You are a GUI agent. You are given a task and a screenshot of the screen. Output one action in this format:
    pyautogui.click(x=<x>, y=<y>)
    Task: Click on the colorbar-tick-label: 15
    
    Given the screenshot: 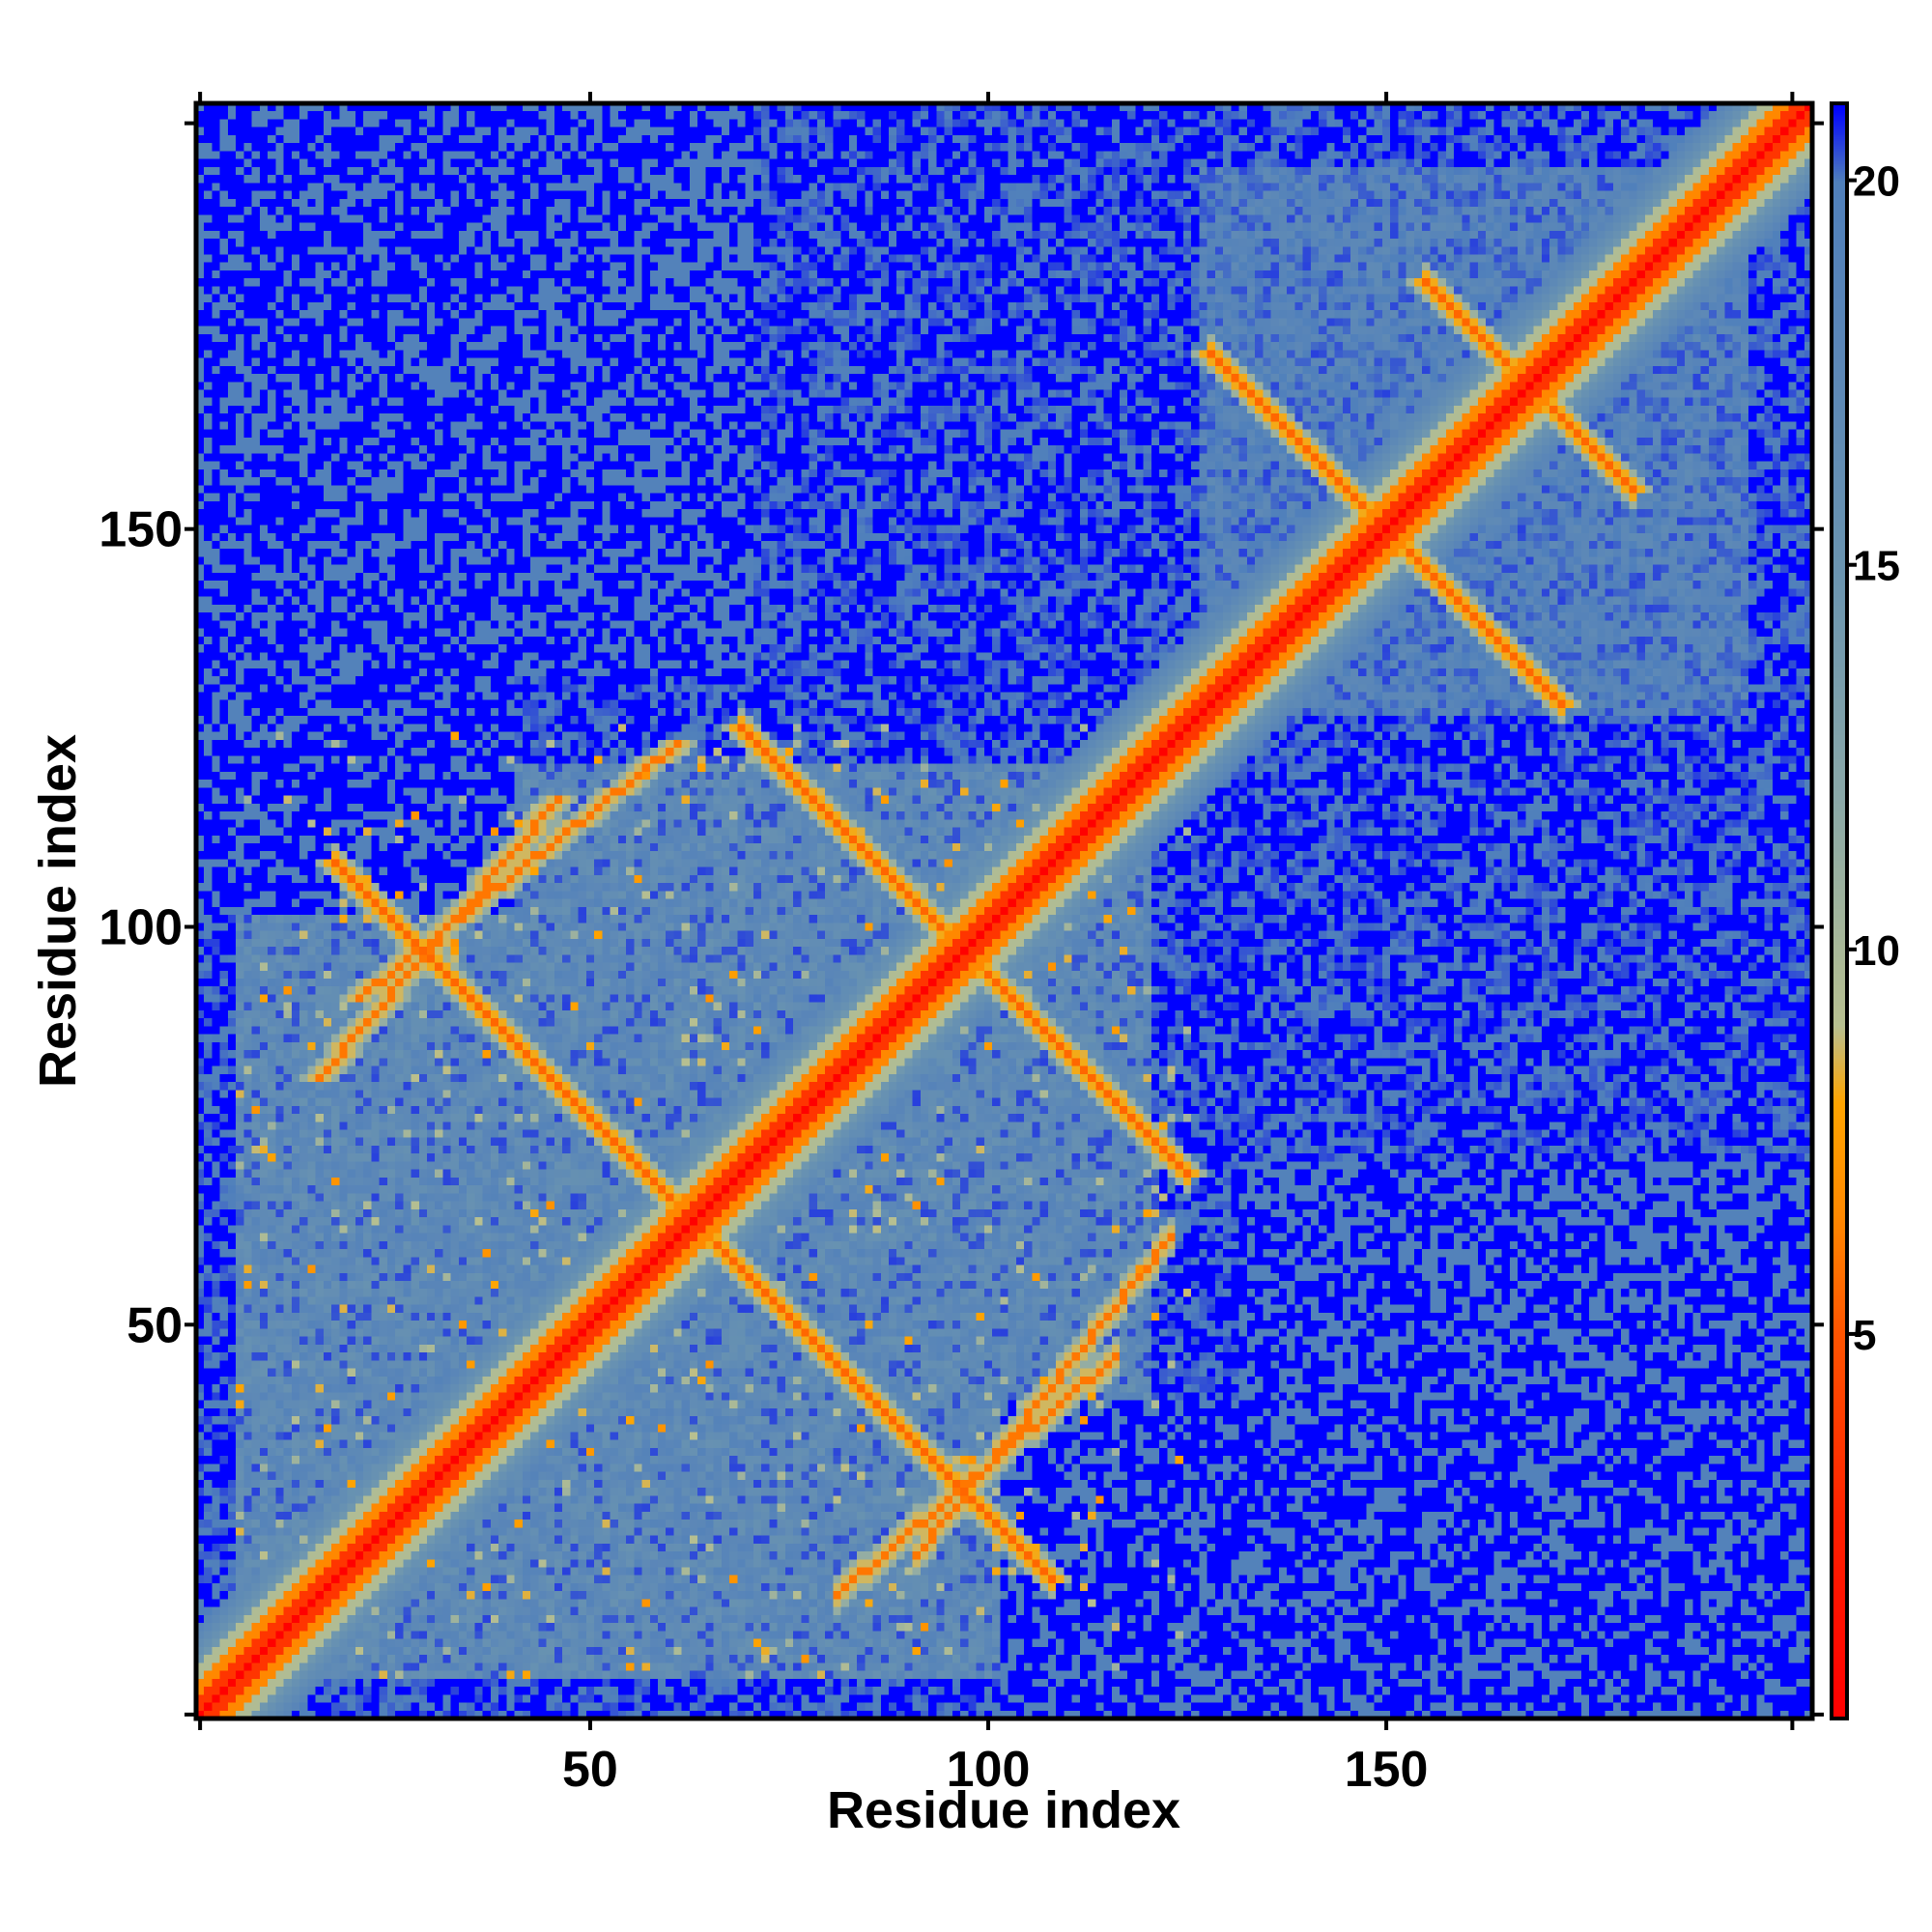 What is the action you would take?
    pyautogui.click(x=1876, y=566)
    